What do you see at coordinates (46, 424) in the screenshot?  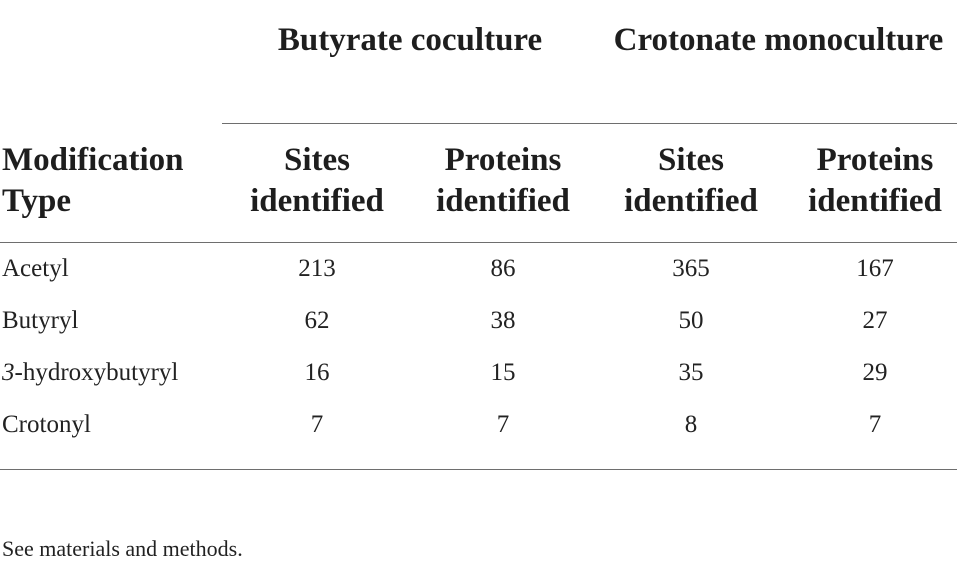 I see `row-label-crotonyl: Crotonyl` at bounding box center [46, 424].